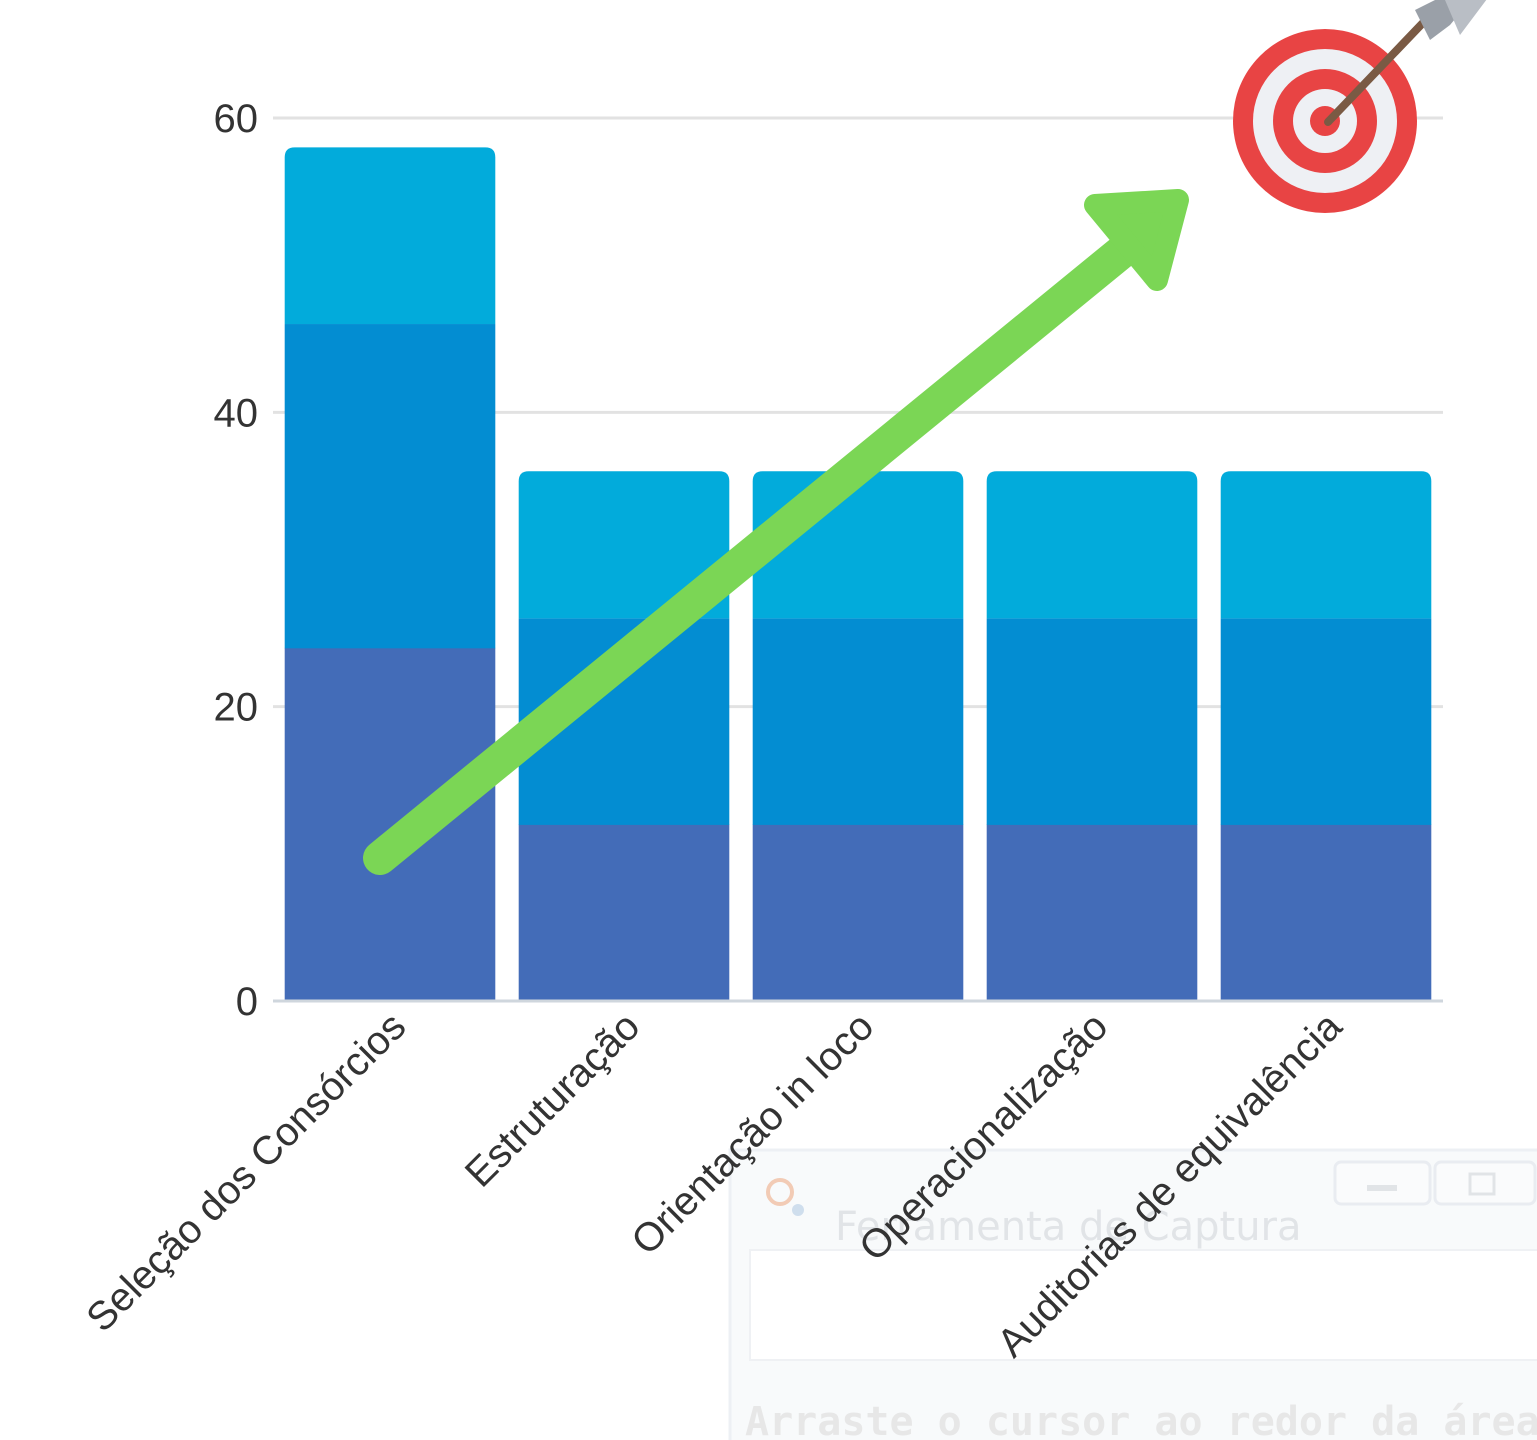 This screenshot has height=1440, width=1537. Describe the element at coordinates (236, 119) in the screenshot. I see `y-tick-label: 60` at that location.